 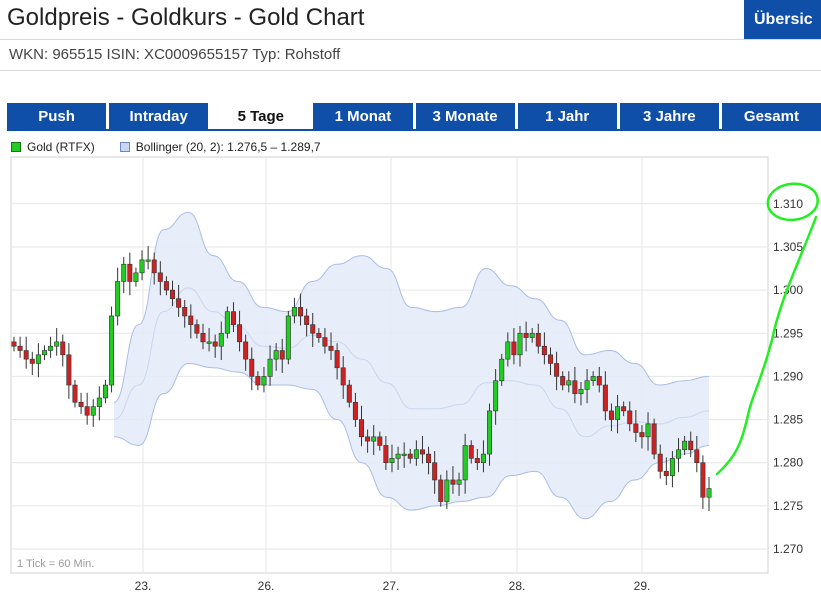 What do you see at coordinates (266, 586) in the screenshot?
I see `x-tick-label: 26.` at bounding box center [266, 586].